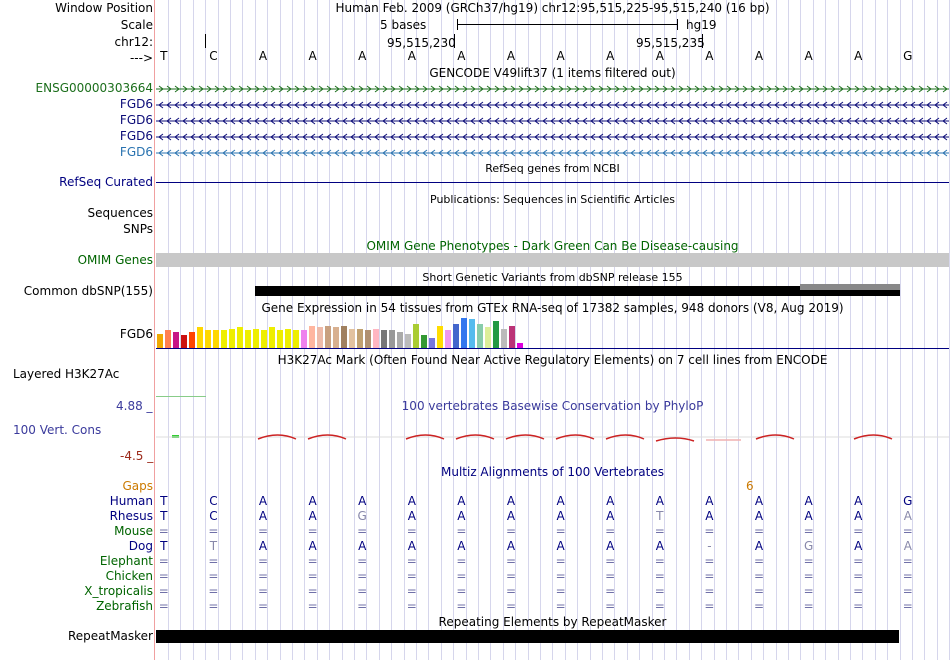 This screenshot has width=950, height=660. I want to click on refseq-curated-label: RefSeq Curated, so click(106, 182).